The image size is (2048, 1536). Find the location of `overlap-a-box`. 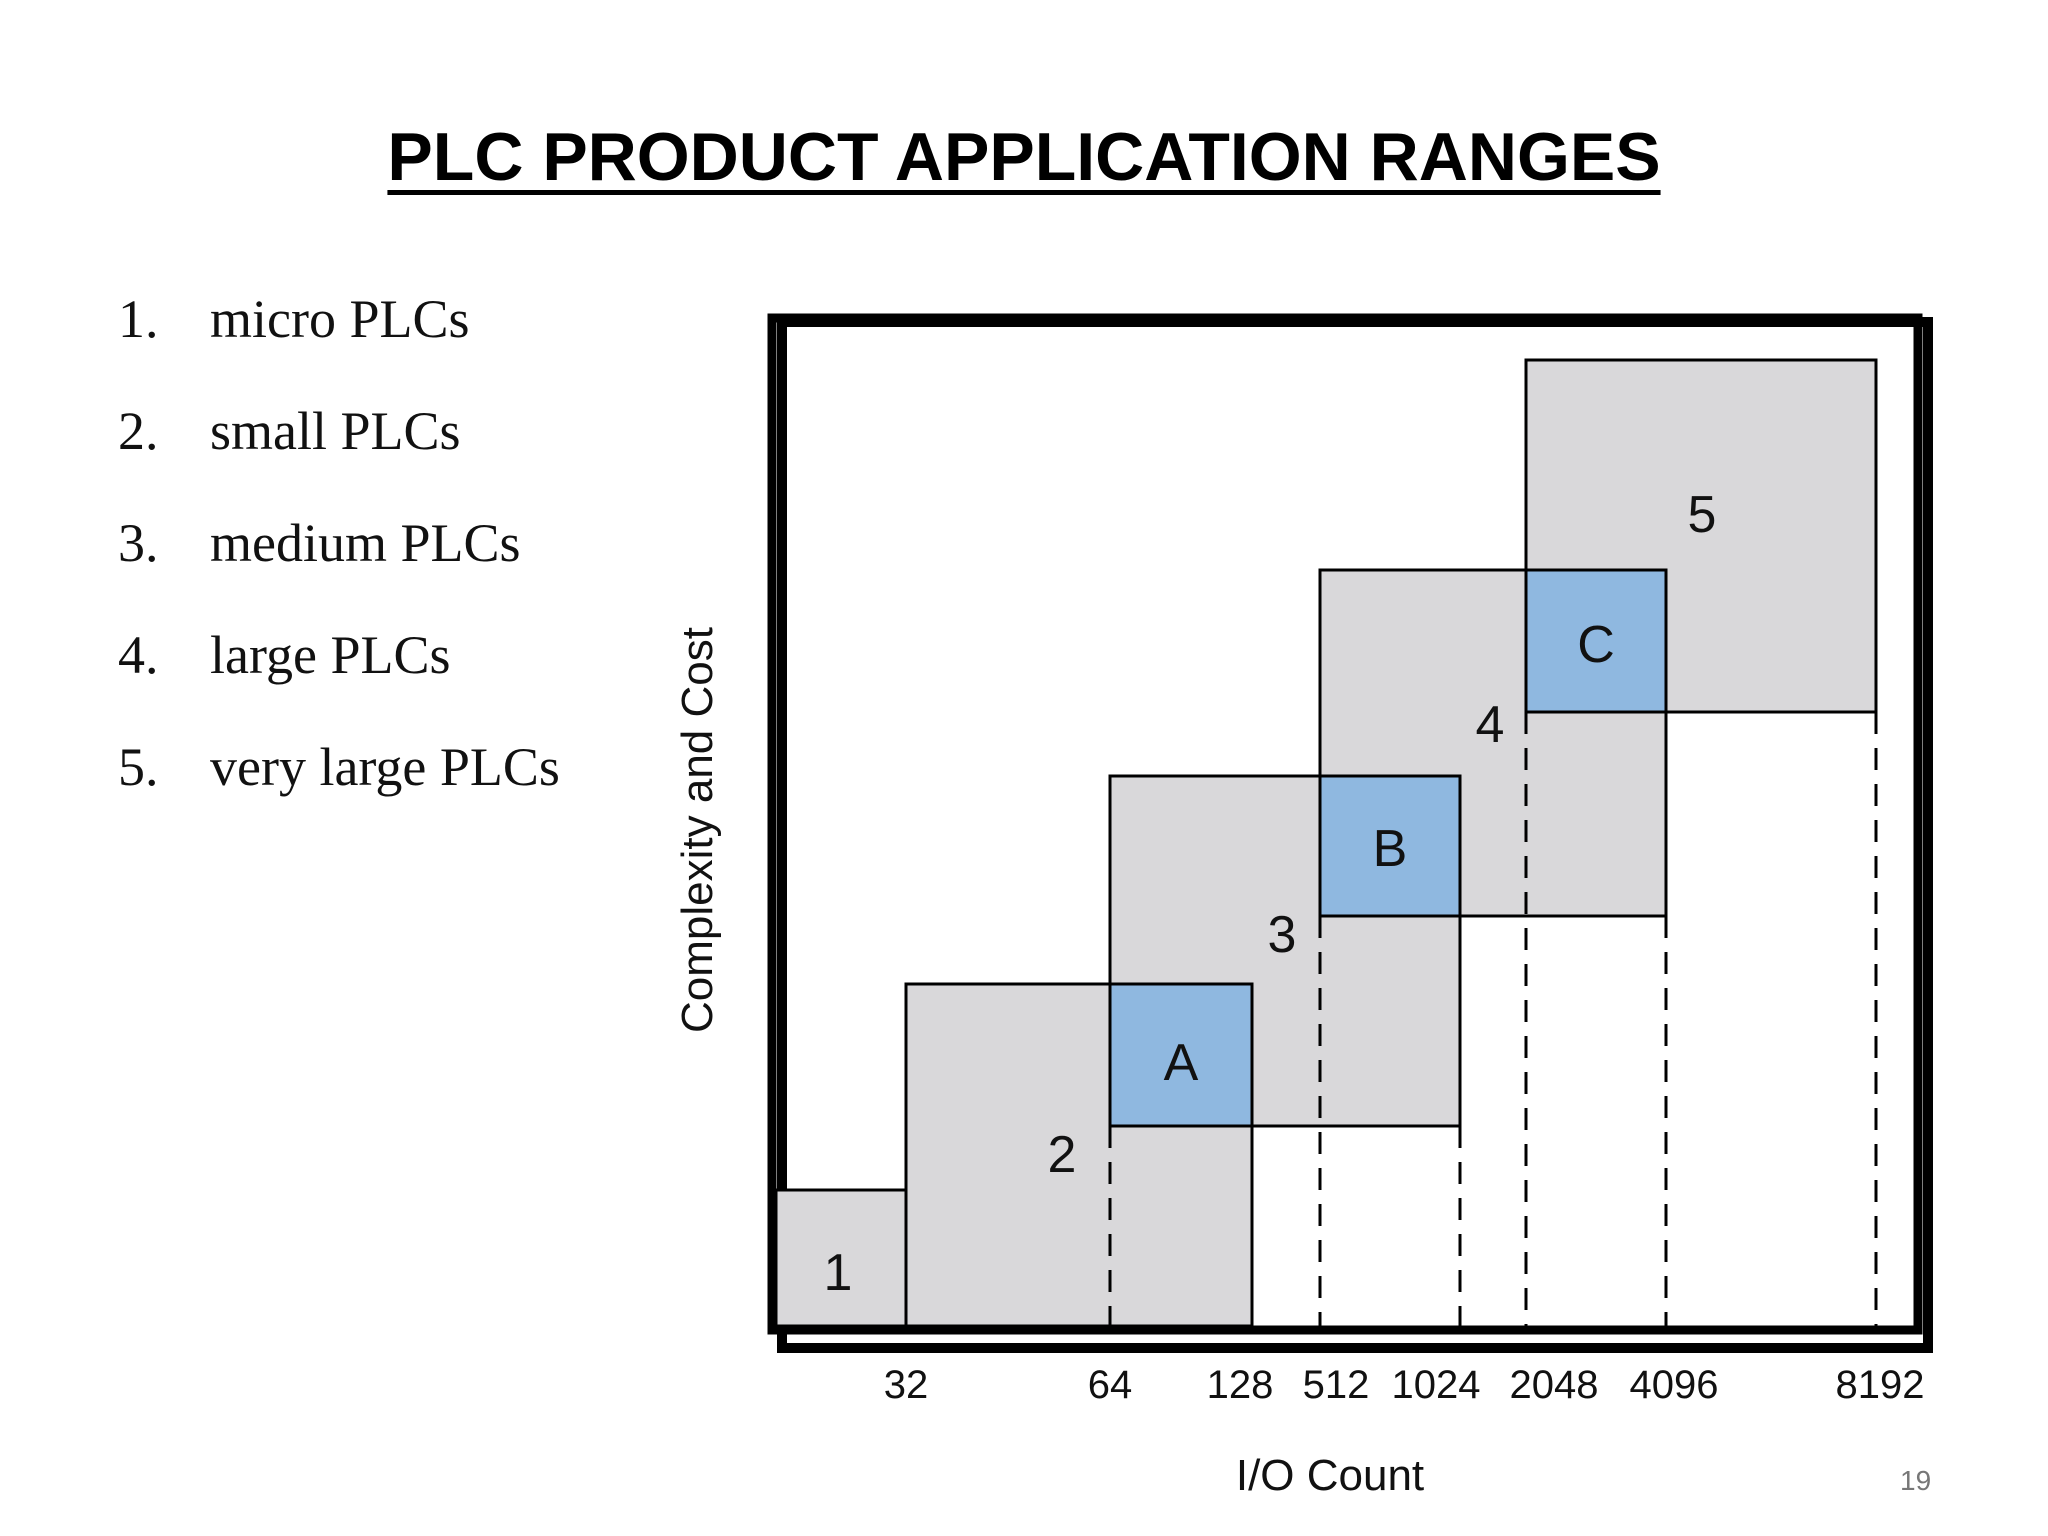

overlap-a-box is located at coordinates (1181, 1055).